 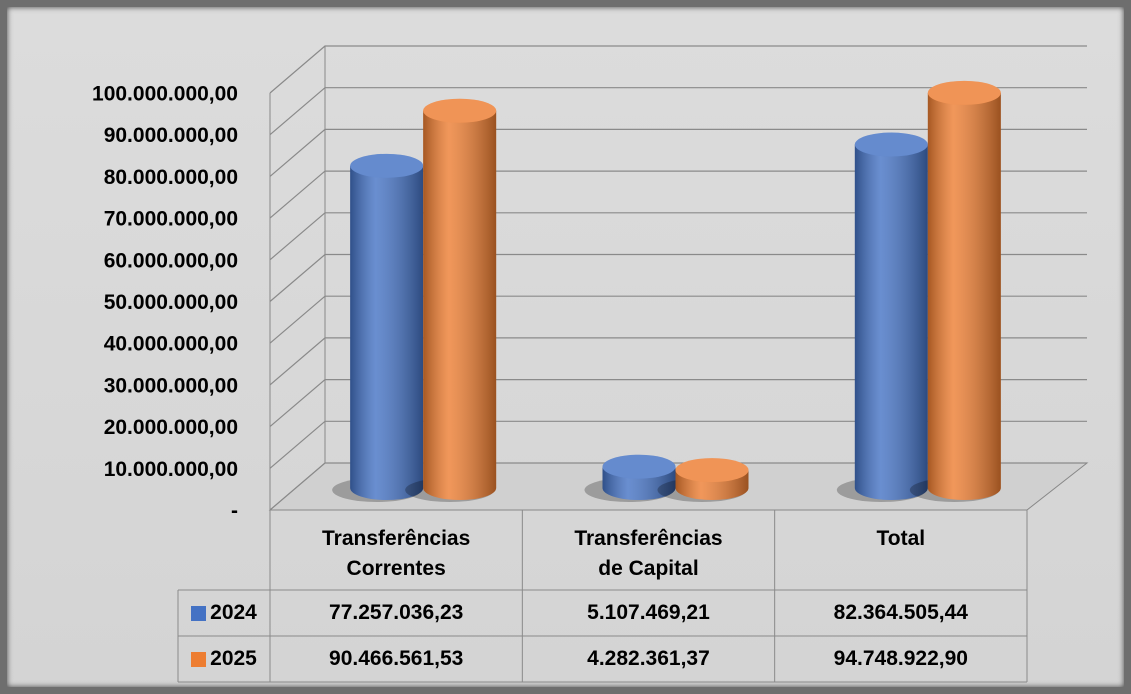 I want to click on table-value: 77.257.036,23, so click(x=396, y=612).